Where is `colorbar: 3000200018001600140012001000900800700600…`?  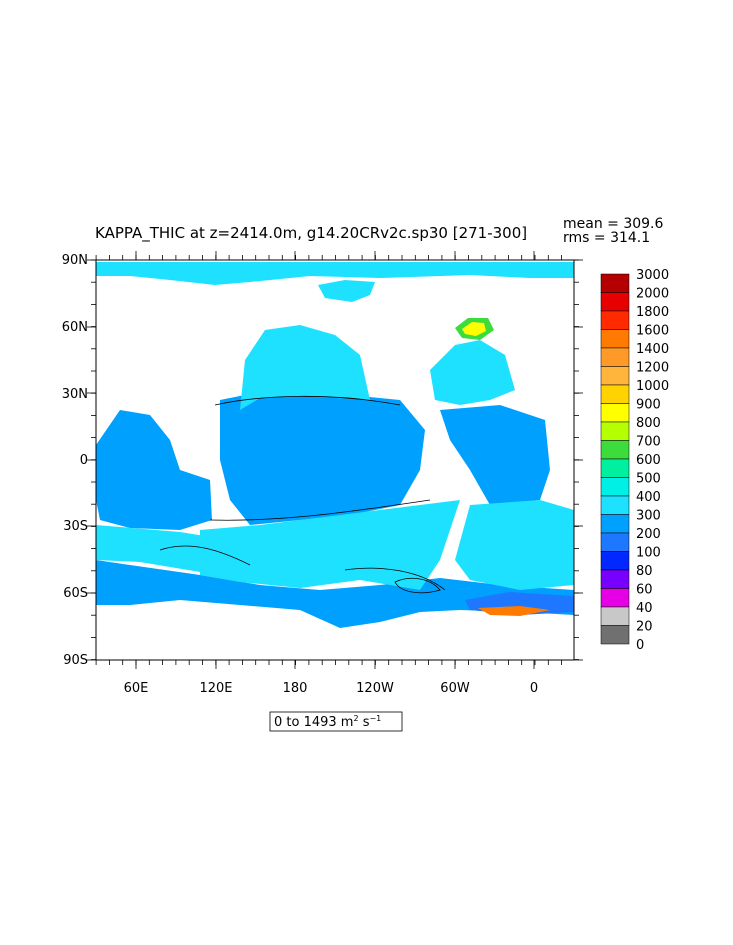 colorbar: 3000200018001600140012001000900800700600… is located at coordinates (634, 460).